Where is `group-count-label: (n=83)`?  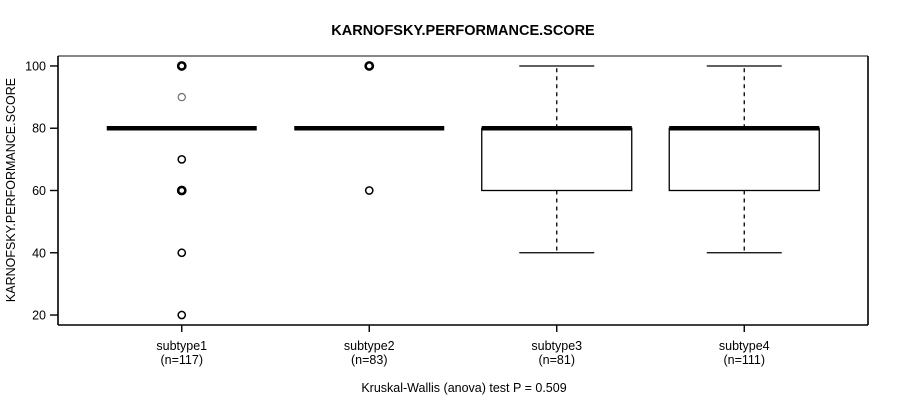
group-count-label: (n=83) is located at coordinates (369, 360).